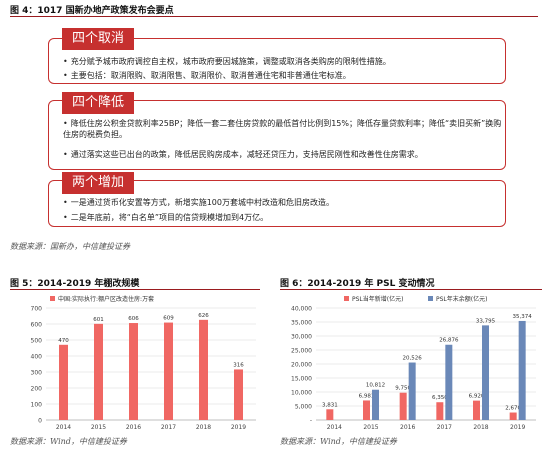 The width and height of the screenshot is (550, 454). Describe the element at coordinates (37, 373) in the screenshot. I see `y-tick-label: 300` at that location.